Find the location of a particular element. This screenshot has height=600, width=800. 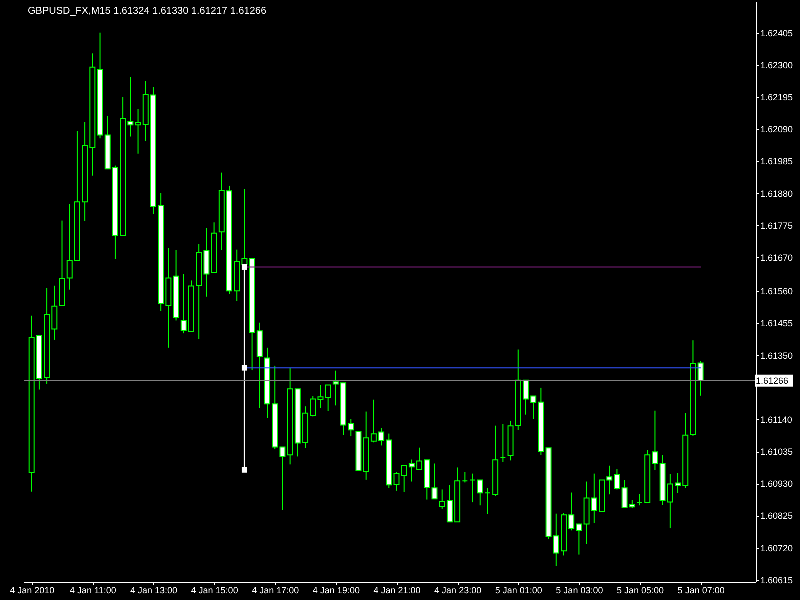

y-tick-label: 1.60615 is located at coordinates (777, 580).